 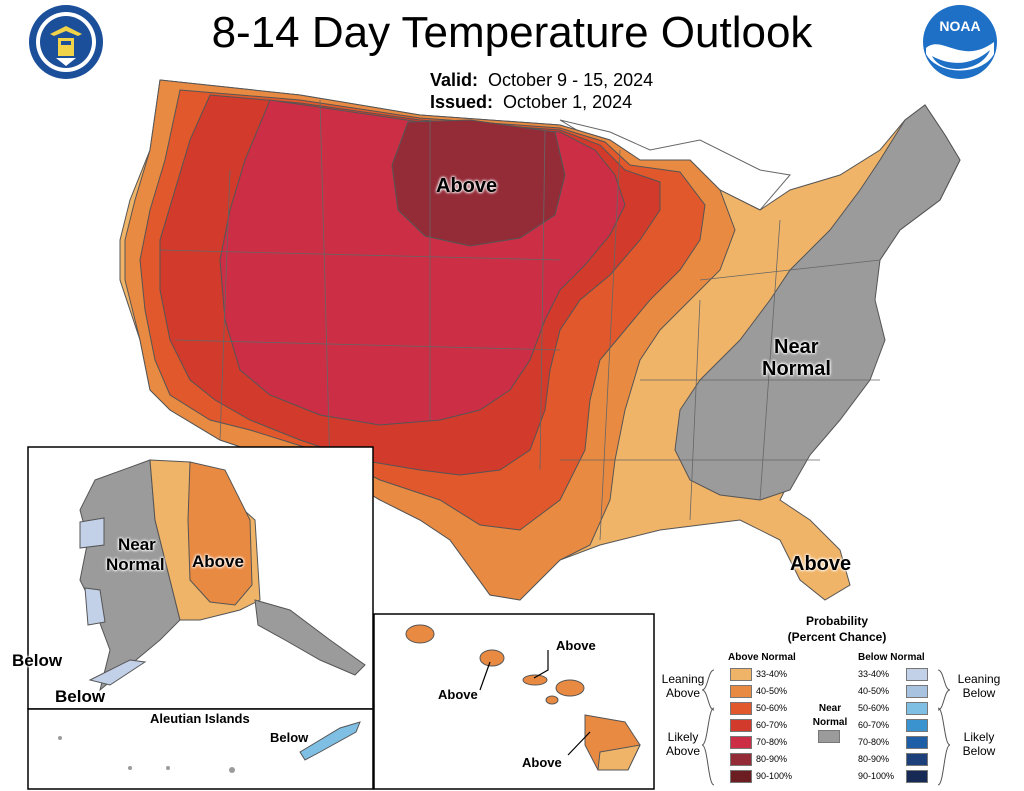 I want to click on issued-line: Issued: October 1, 2024, so click(x=531, y=102).